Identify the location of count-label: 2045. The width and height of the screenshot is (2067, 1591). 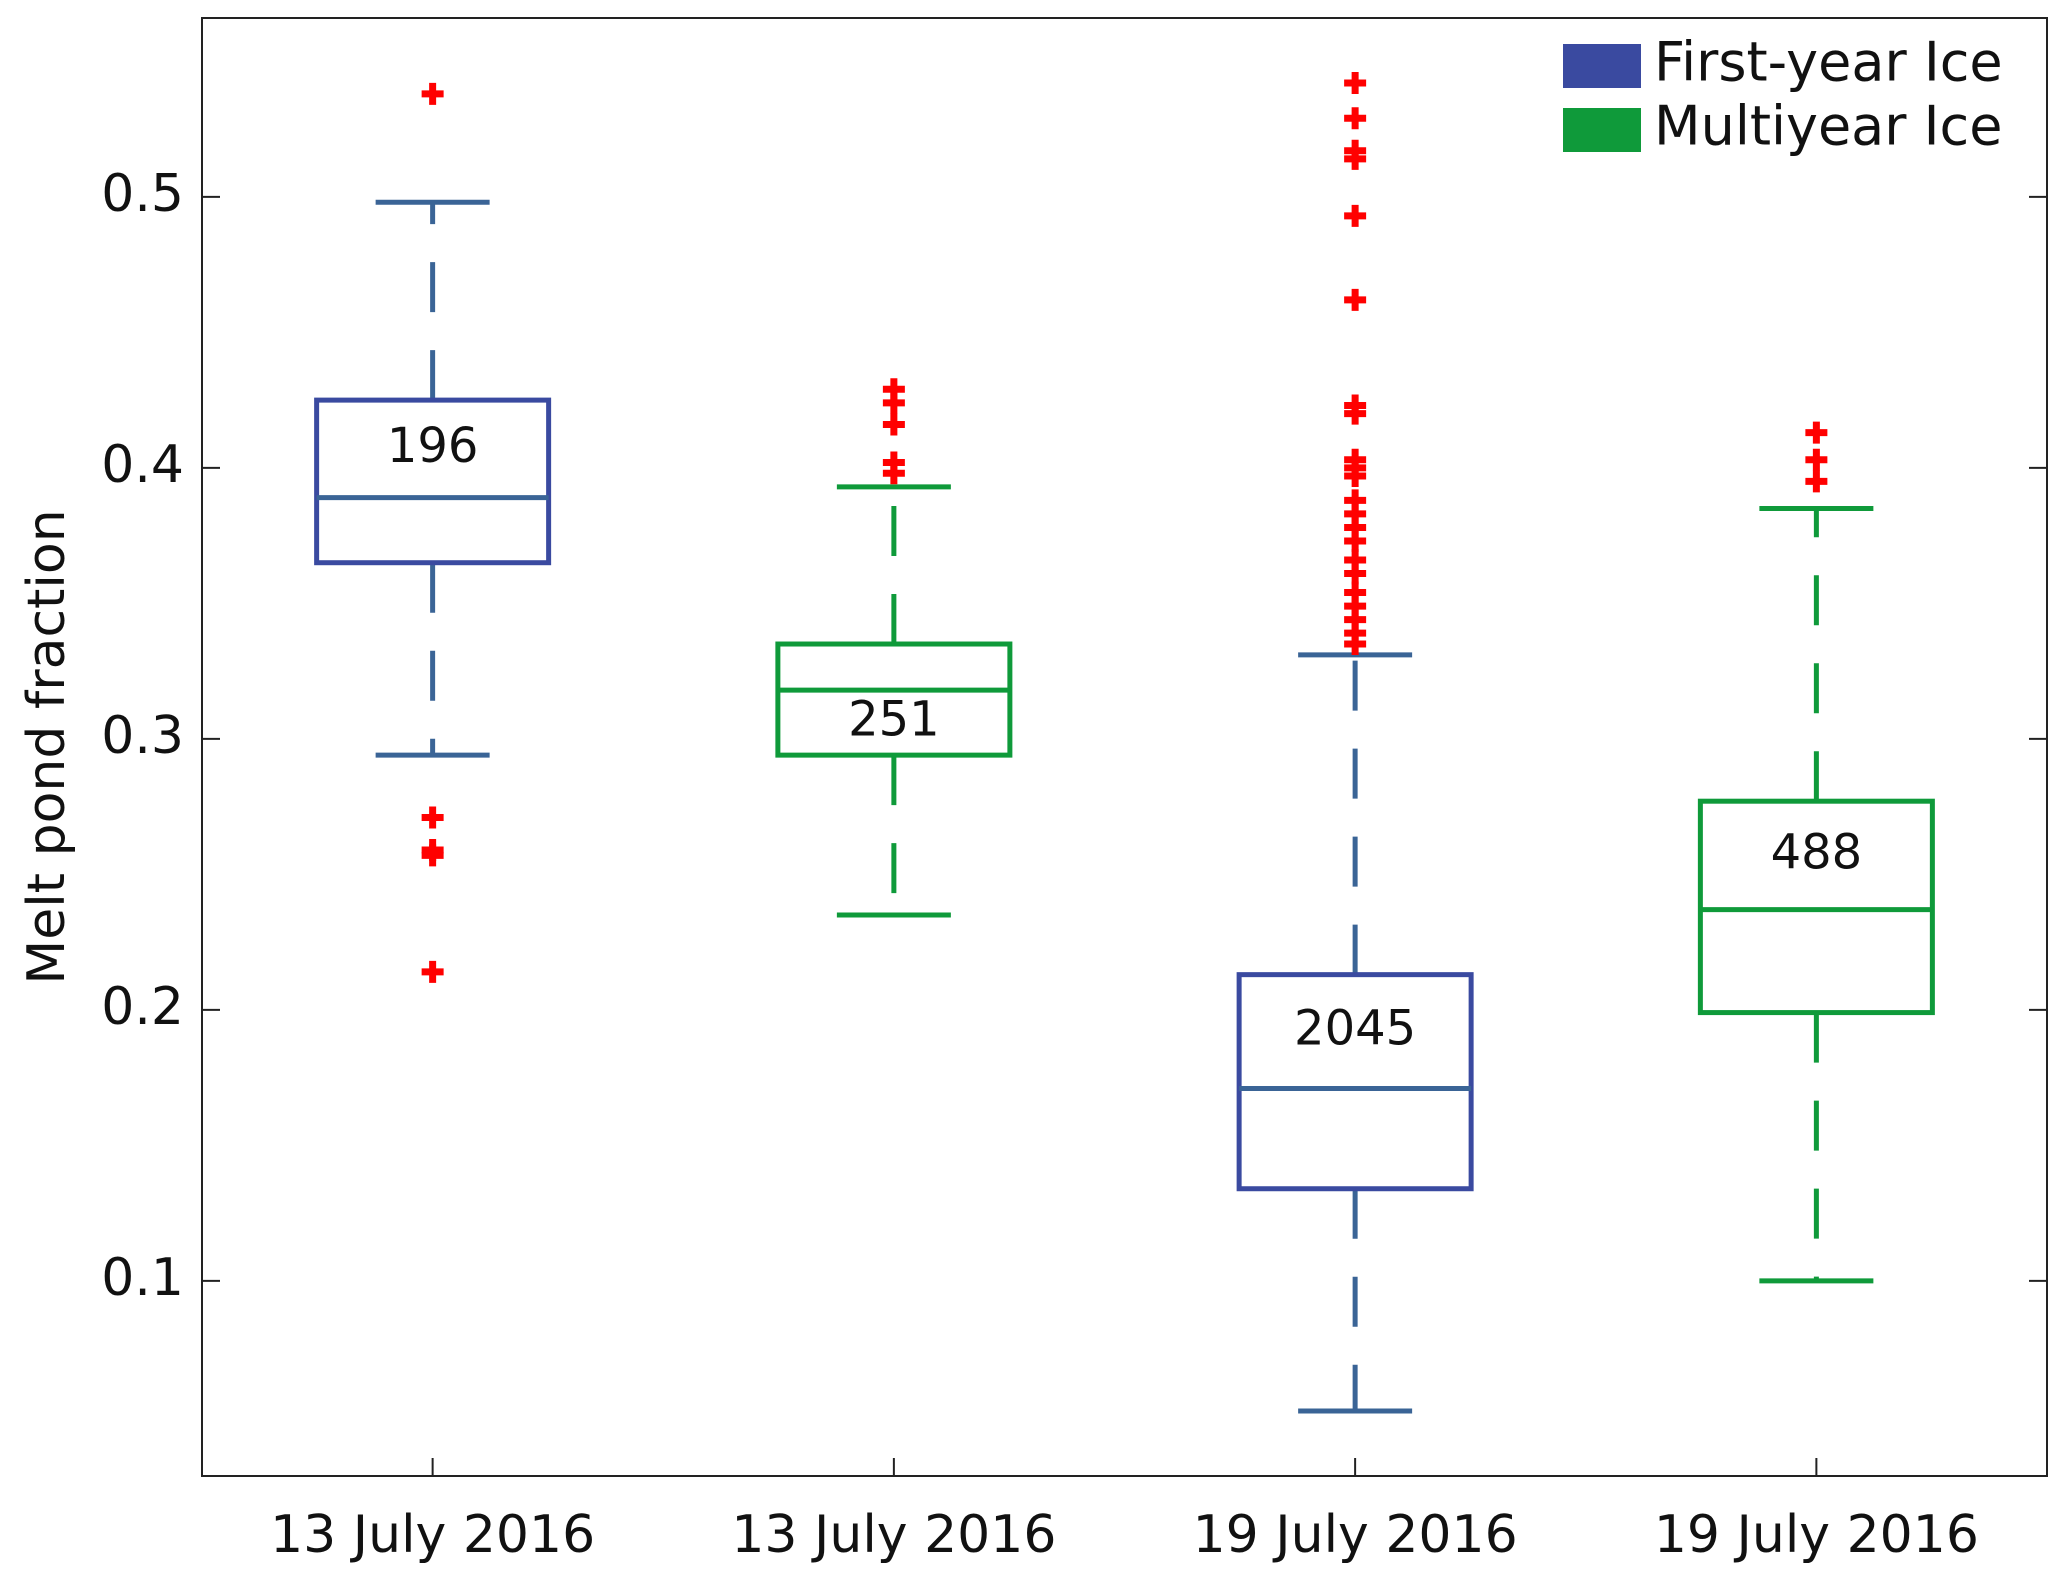
(1355, 1029).